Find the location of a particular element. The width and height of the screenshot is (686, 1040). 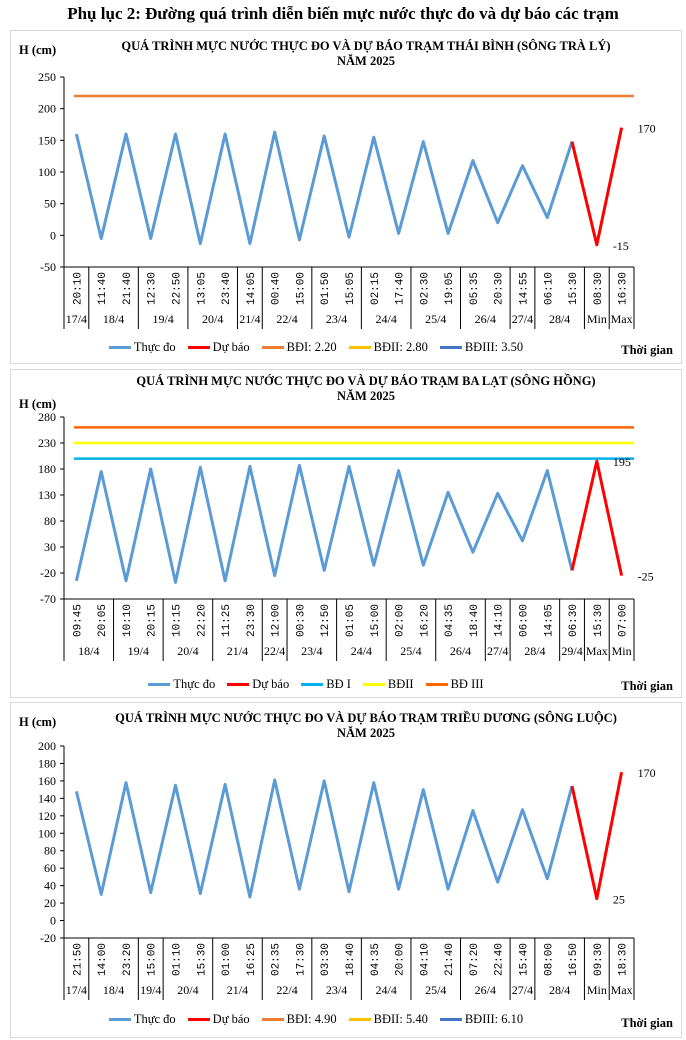

x-tick-label: 23:30 is located at coordinates (252, 620).